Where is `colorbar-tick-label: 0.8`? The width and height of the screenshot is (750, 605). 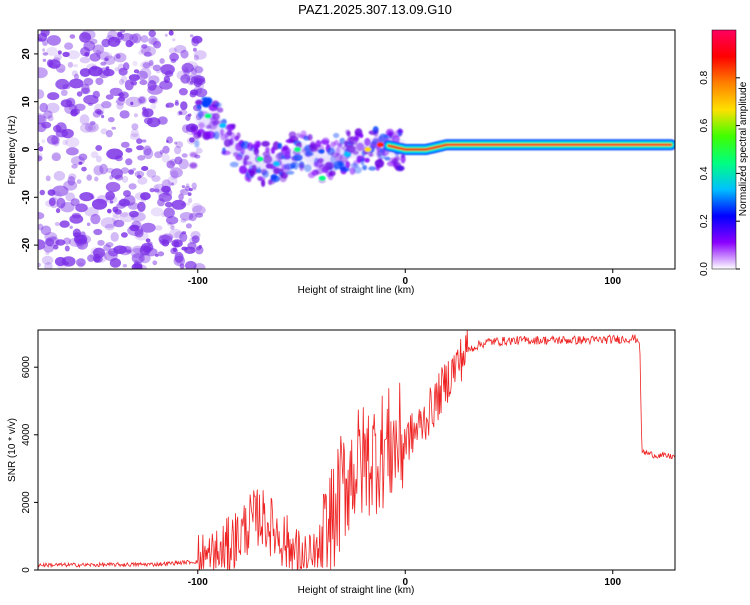
colorbar-tick-label: 0.8 is located at coordinates (704, 77).